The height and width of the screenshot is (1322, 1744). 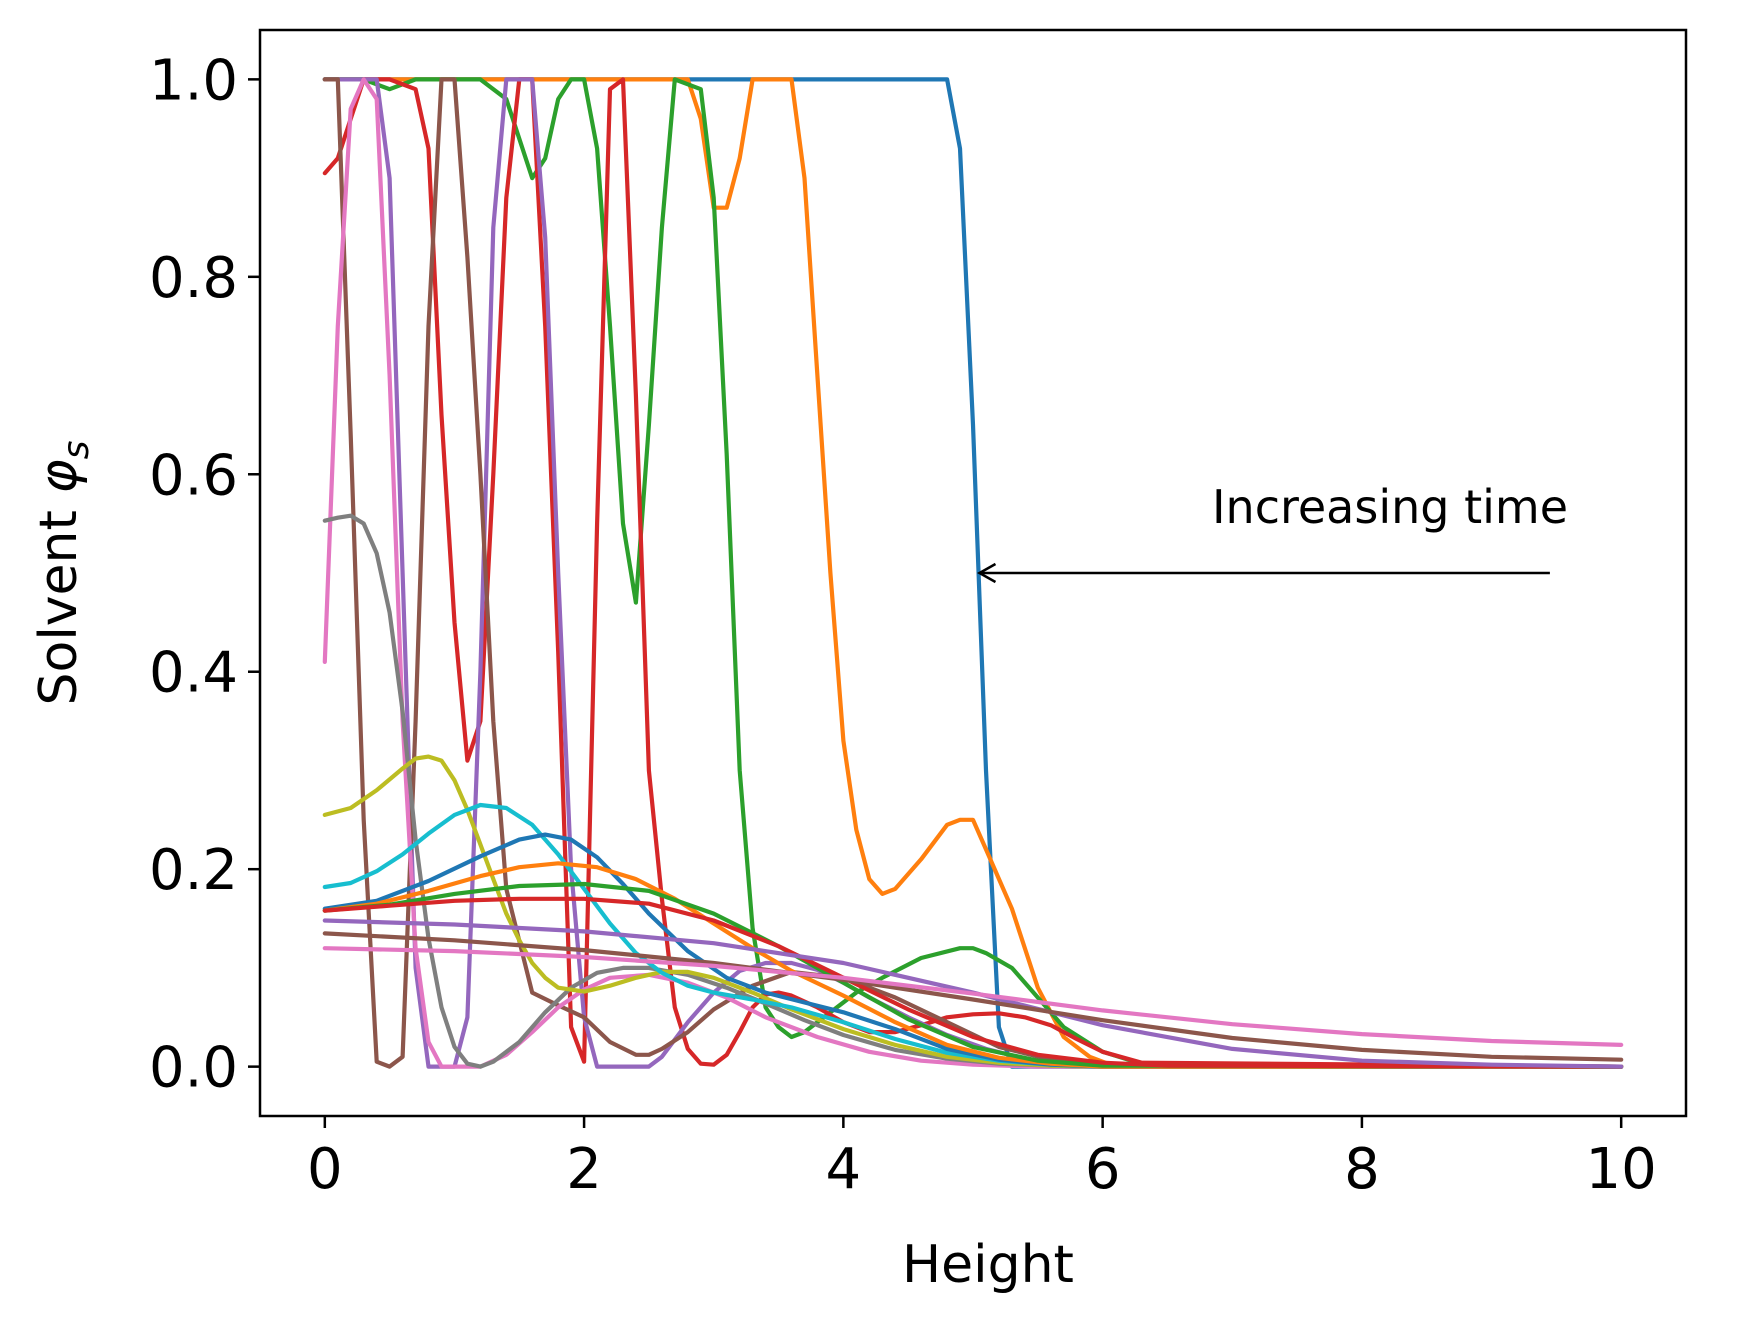 What do you see at coordinates (193, 1068) in the screenshot?
I see `y-tick-label: 0.0` at bounding box center [193, 1068].